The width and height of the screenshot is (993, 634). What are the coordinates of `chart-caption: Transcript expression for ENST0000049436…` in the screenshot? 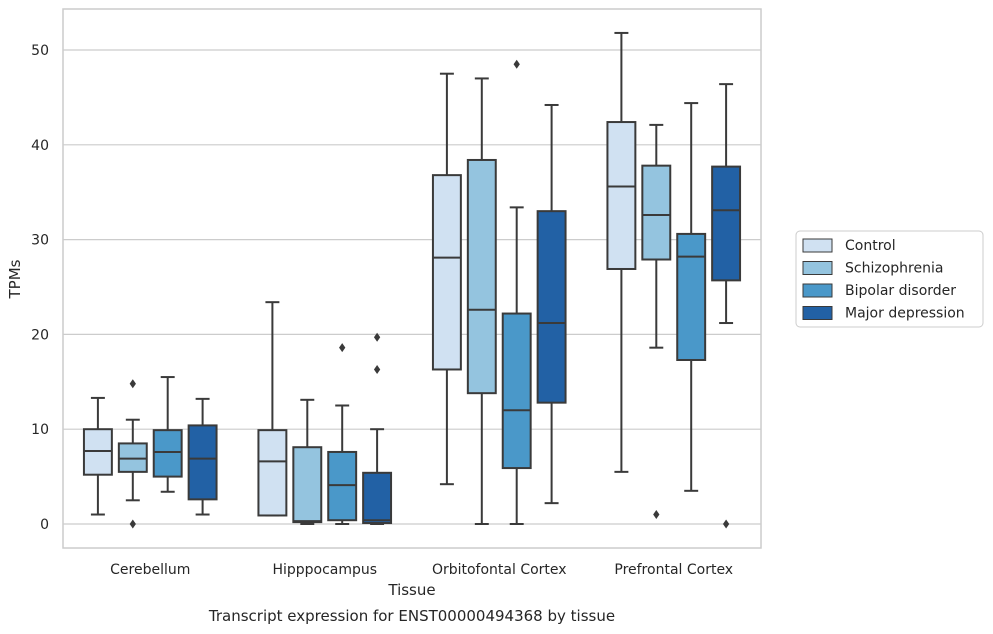 It's located at (411, 616).